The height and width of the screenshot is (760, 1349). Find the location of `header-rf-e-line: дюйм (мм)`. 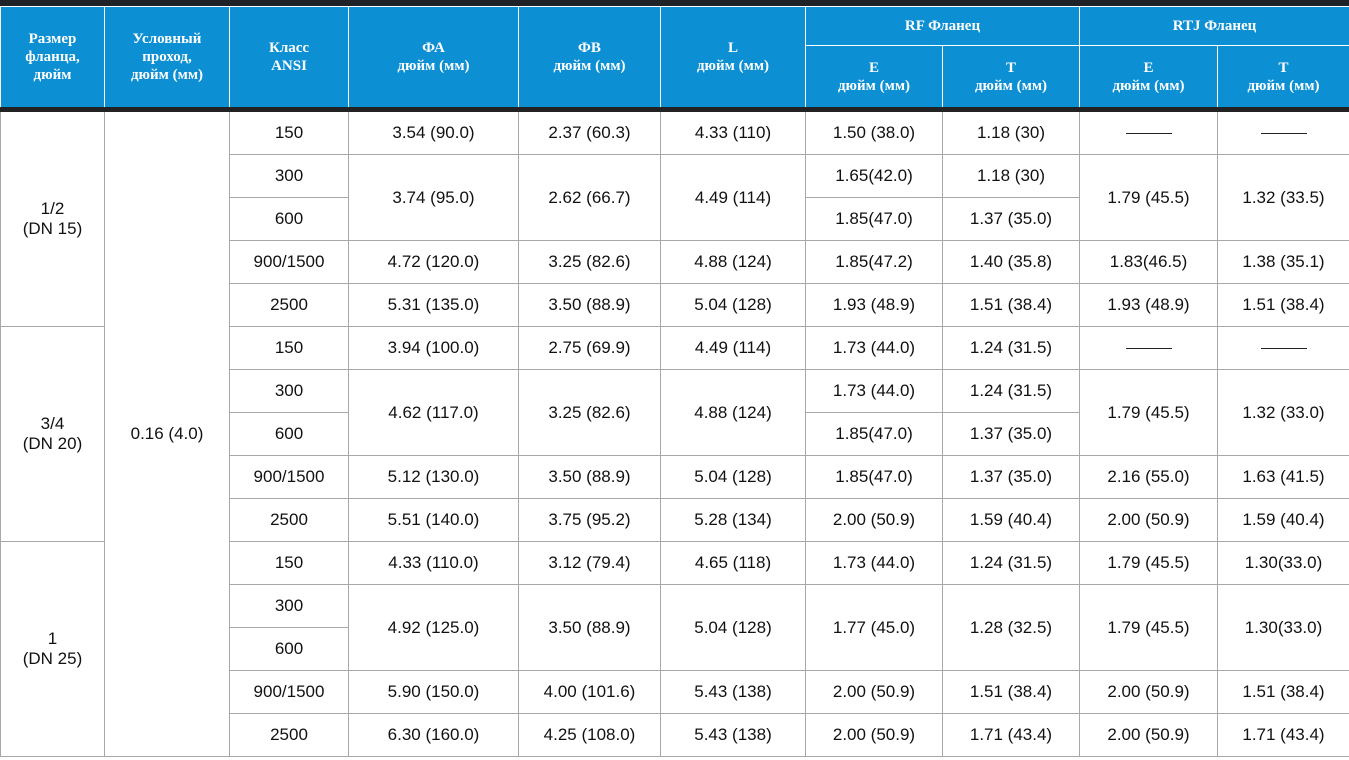

header-rf-e-line: дюйм (мм) is located at coordinates (874, 85).